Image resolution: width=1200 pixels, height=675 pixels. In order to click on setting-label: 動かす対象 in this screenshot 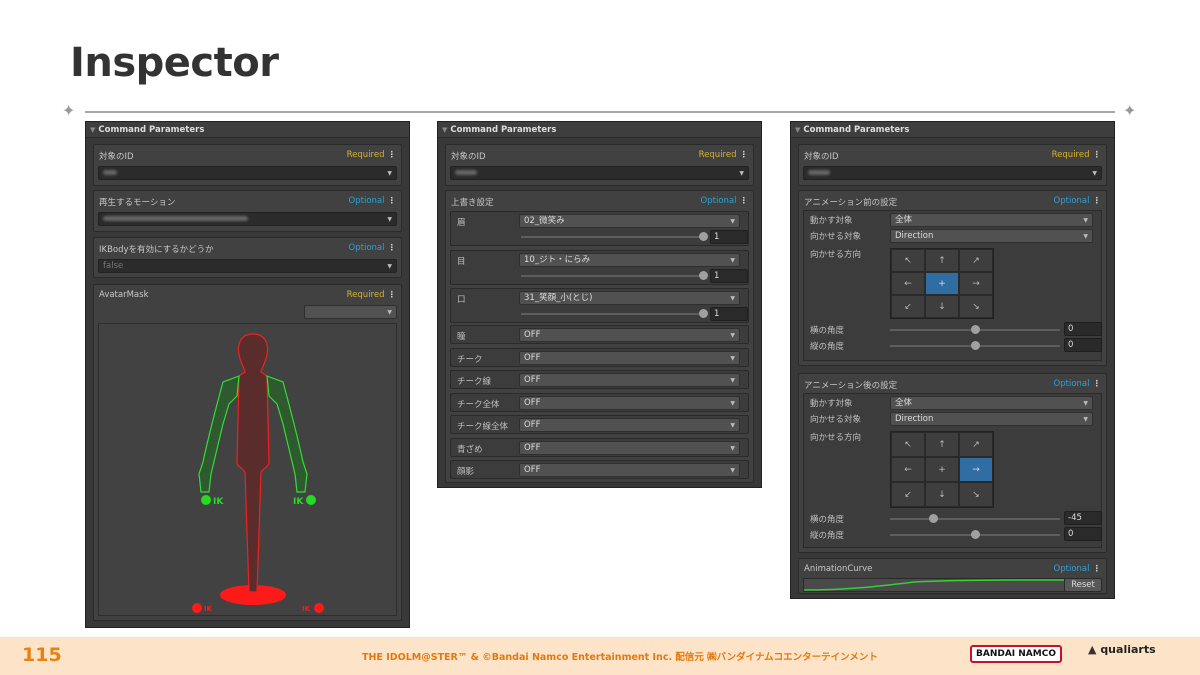, I will do `click(831, 404)`.